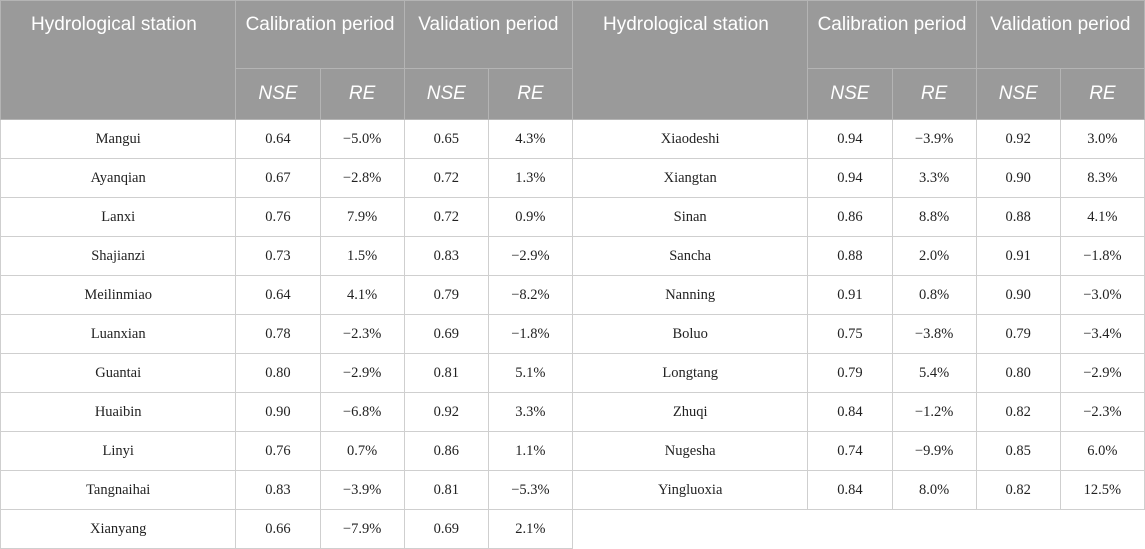 The image size is (1145, 549). What do you see at coordinates (278, 373) in the screenshot?
I see `left-cal-nse-cell: 0.80` at bounding box center [278, 373].